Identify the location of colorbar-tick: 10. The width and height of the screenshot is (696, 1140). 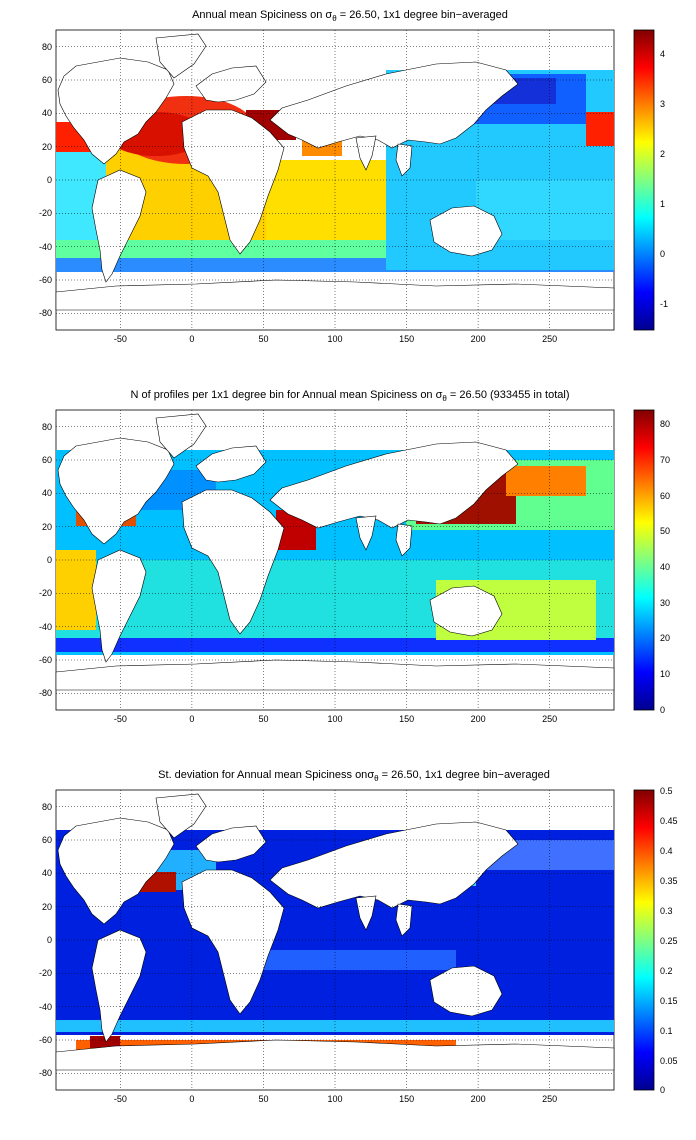
(665, 674).